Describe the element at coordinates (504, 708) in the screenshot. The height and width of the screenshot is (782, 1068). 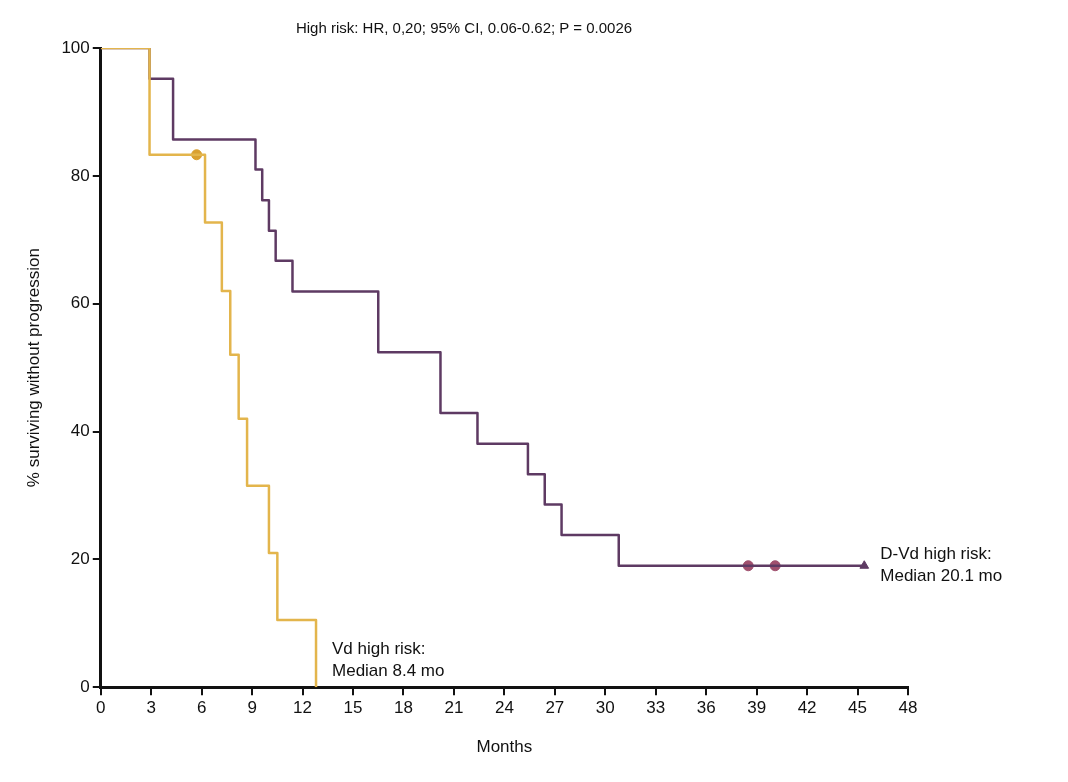
I see `x-tick-label: 24` at that location.